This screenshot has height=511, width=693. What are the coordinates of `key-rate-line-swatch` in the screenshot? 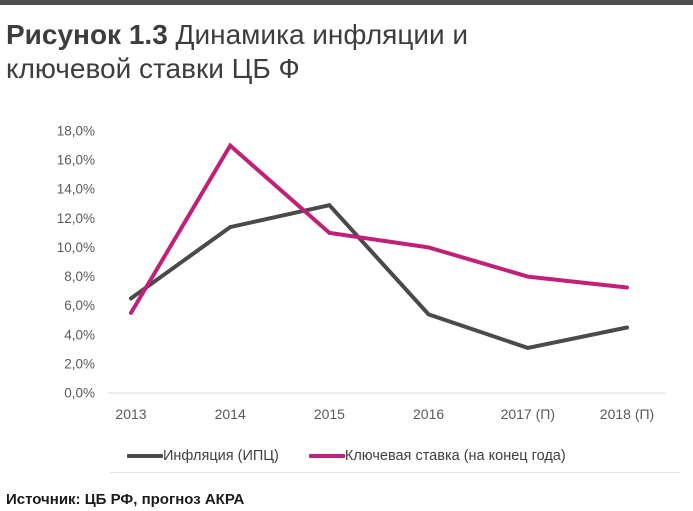 It's located at (326, 456).